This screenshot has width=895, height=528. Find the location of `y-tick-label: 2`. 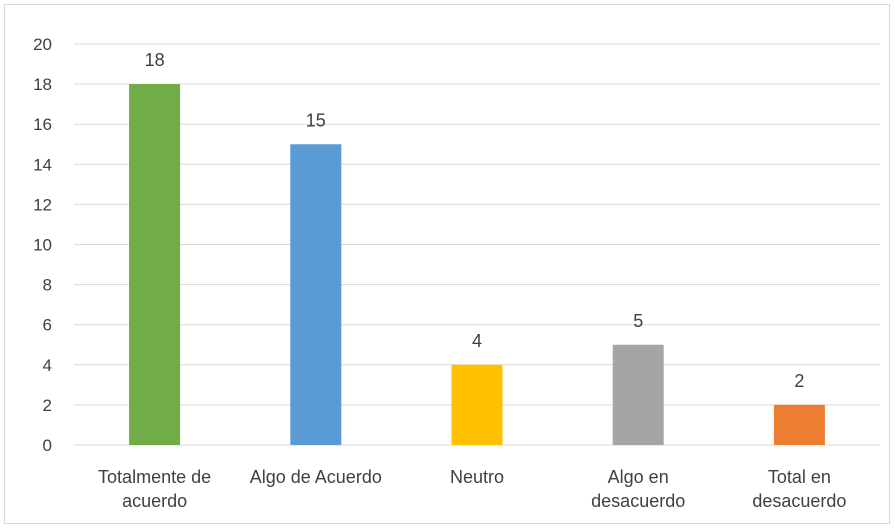

y-tick-label: 2 is located at coordinates (47, 405).